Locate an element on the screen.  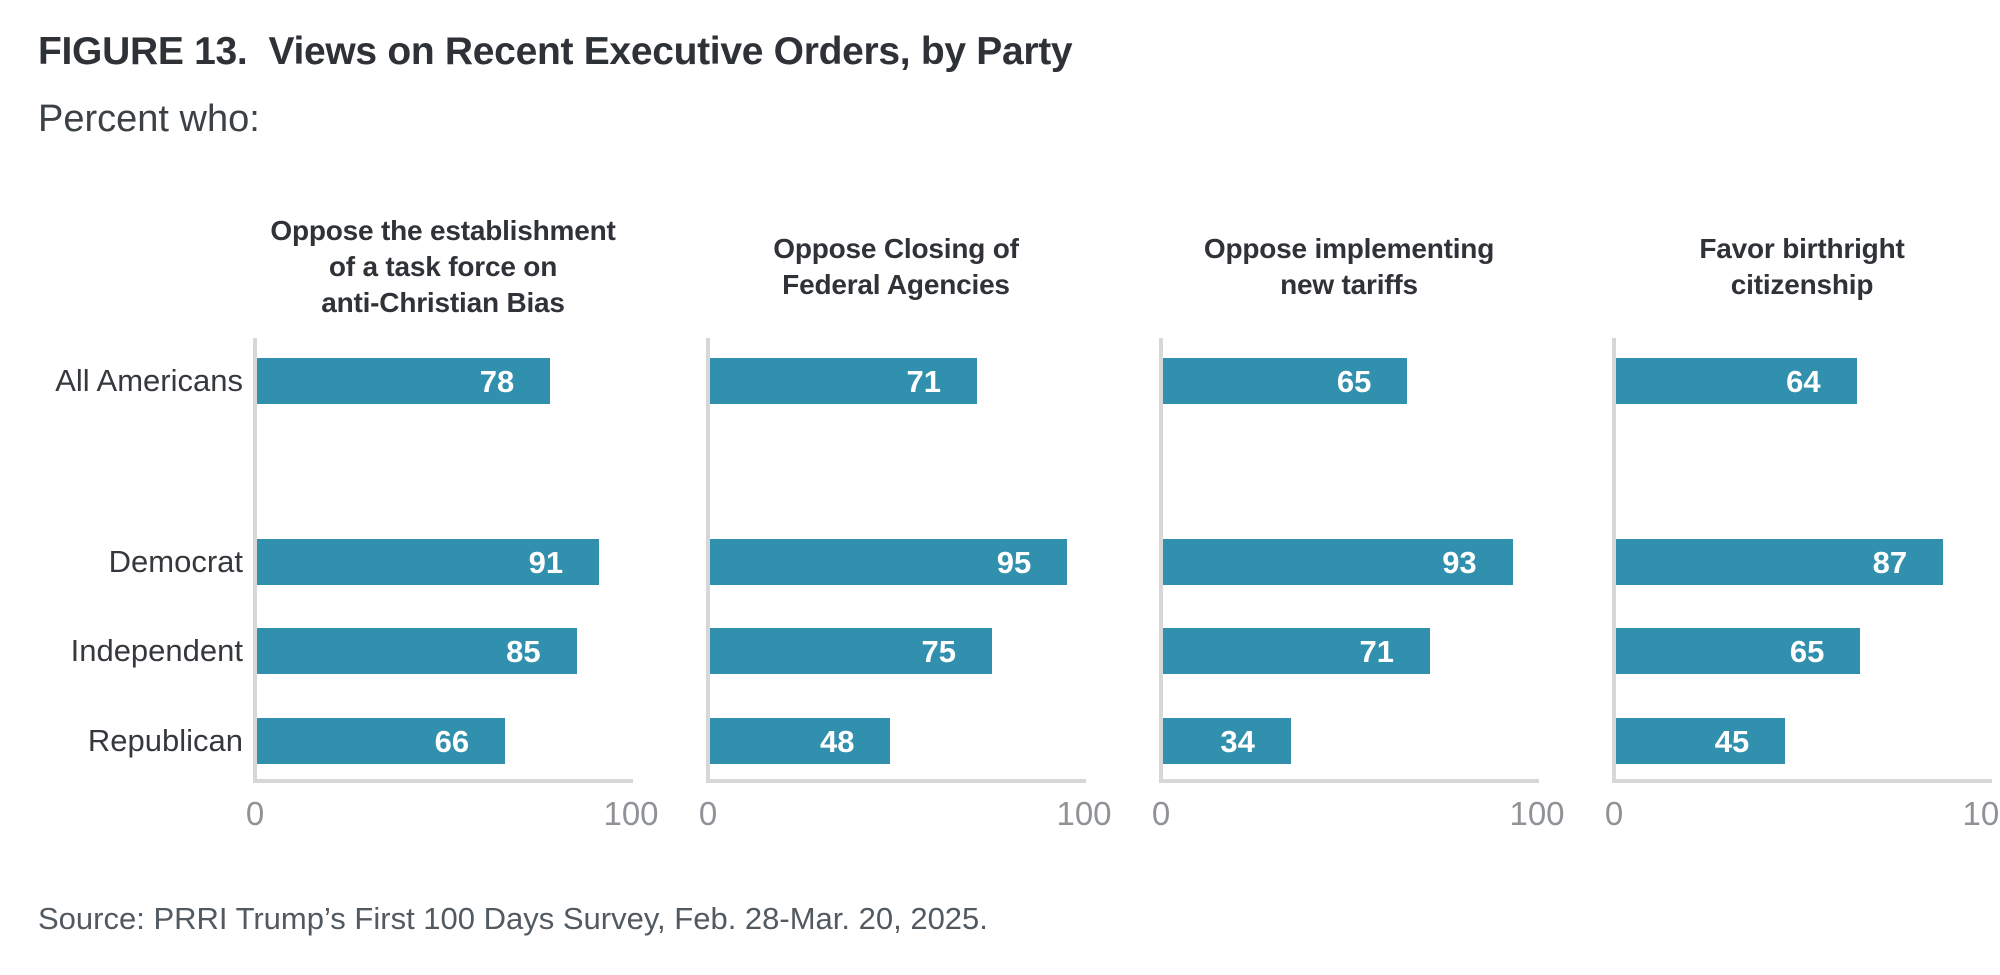
bar-value-label: 87 is located at coordinates (1890, 562).